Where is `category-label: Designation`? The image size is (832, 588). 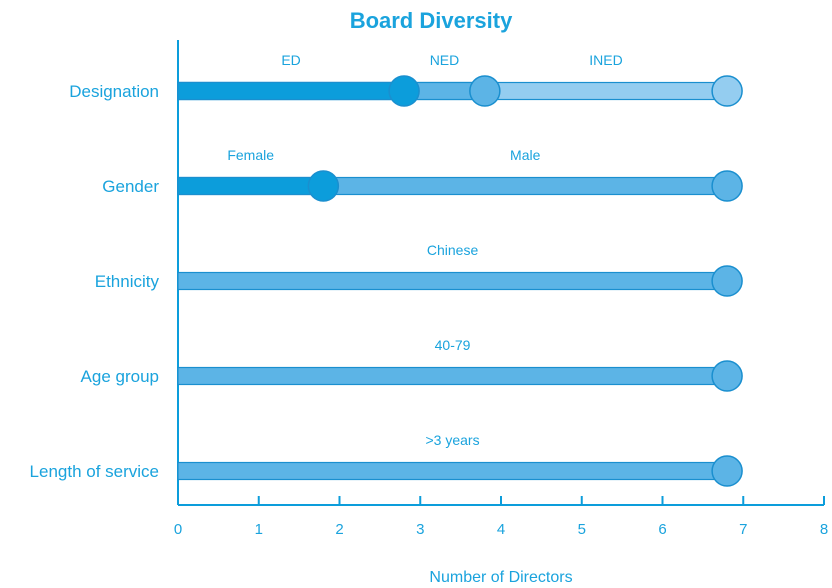 category-label: Designation is located at coordinates (114, 91).